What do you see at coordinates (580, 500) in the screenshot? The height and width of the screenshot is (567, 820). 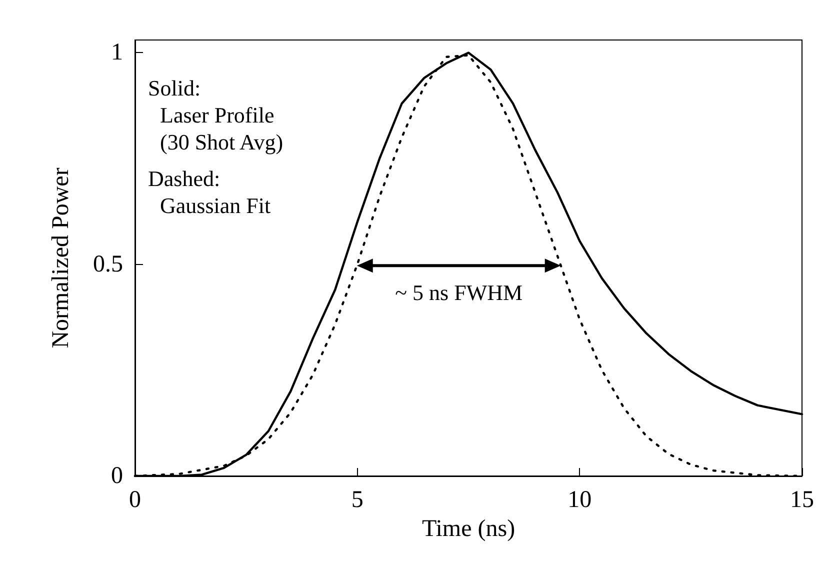 I see `x-tick-label: 10` at bounding box center [580, 500].